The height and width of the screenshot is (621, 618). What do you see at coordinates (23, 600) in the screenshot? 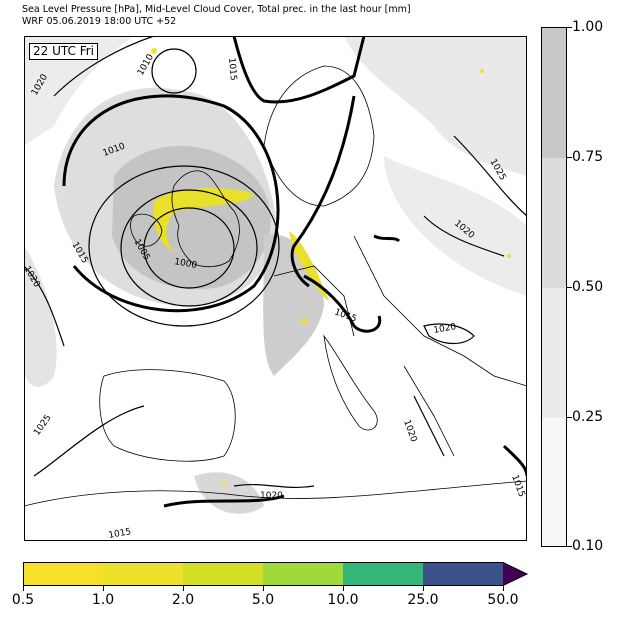
I see `precip-colorbar-label: 0.5` at bounding box center [23, 600].